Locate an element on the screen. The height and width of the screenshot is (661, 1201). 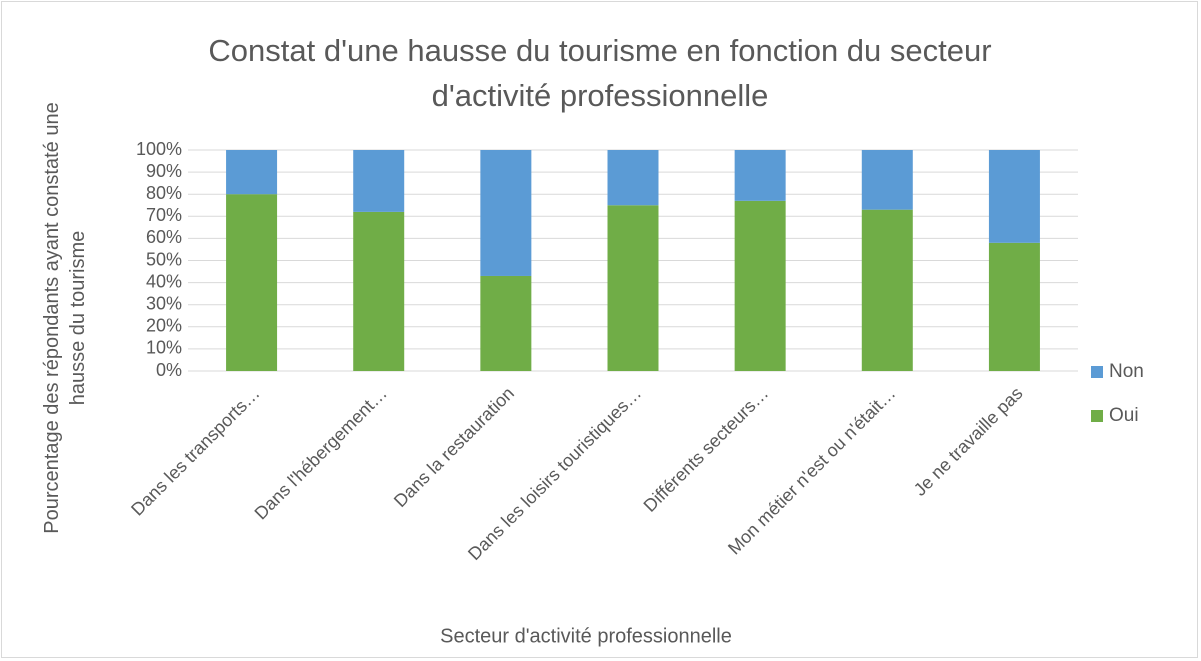
y-tick-label: 70% is located at coordinates (164, 215).